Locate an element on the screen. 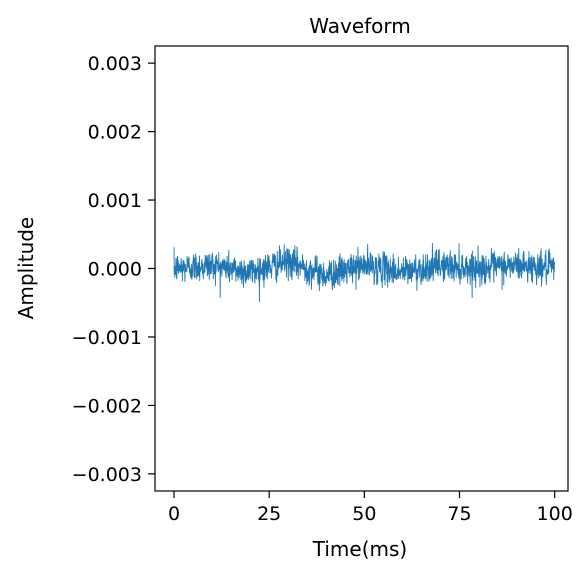 Image resolution: width=585 pixels, height=577 pixels. y-tick-label: 0.003 is located at coordinates (115, 64).